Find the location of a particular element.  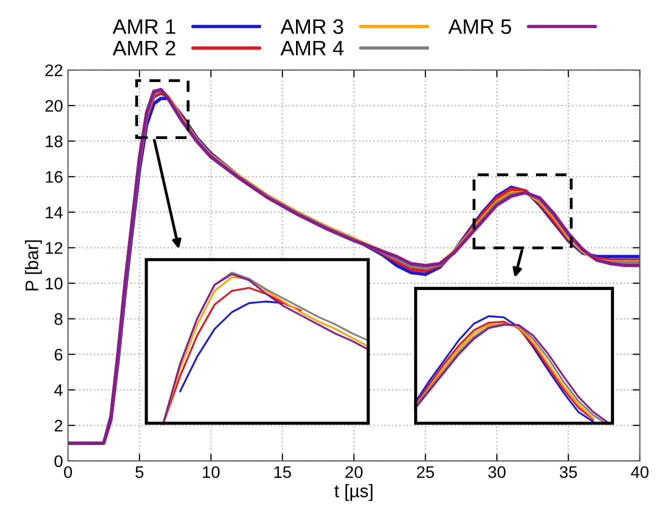

y-tick-label: 2 is located at coordinates (58, 426).